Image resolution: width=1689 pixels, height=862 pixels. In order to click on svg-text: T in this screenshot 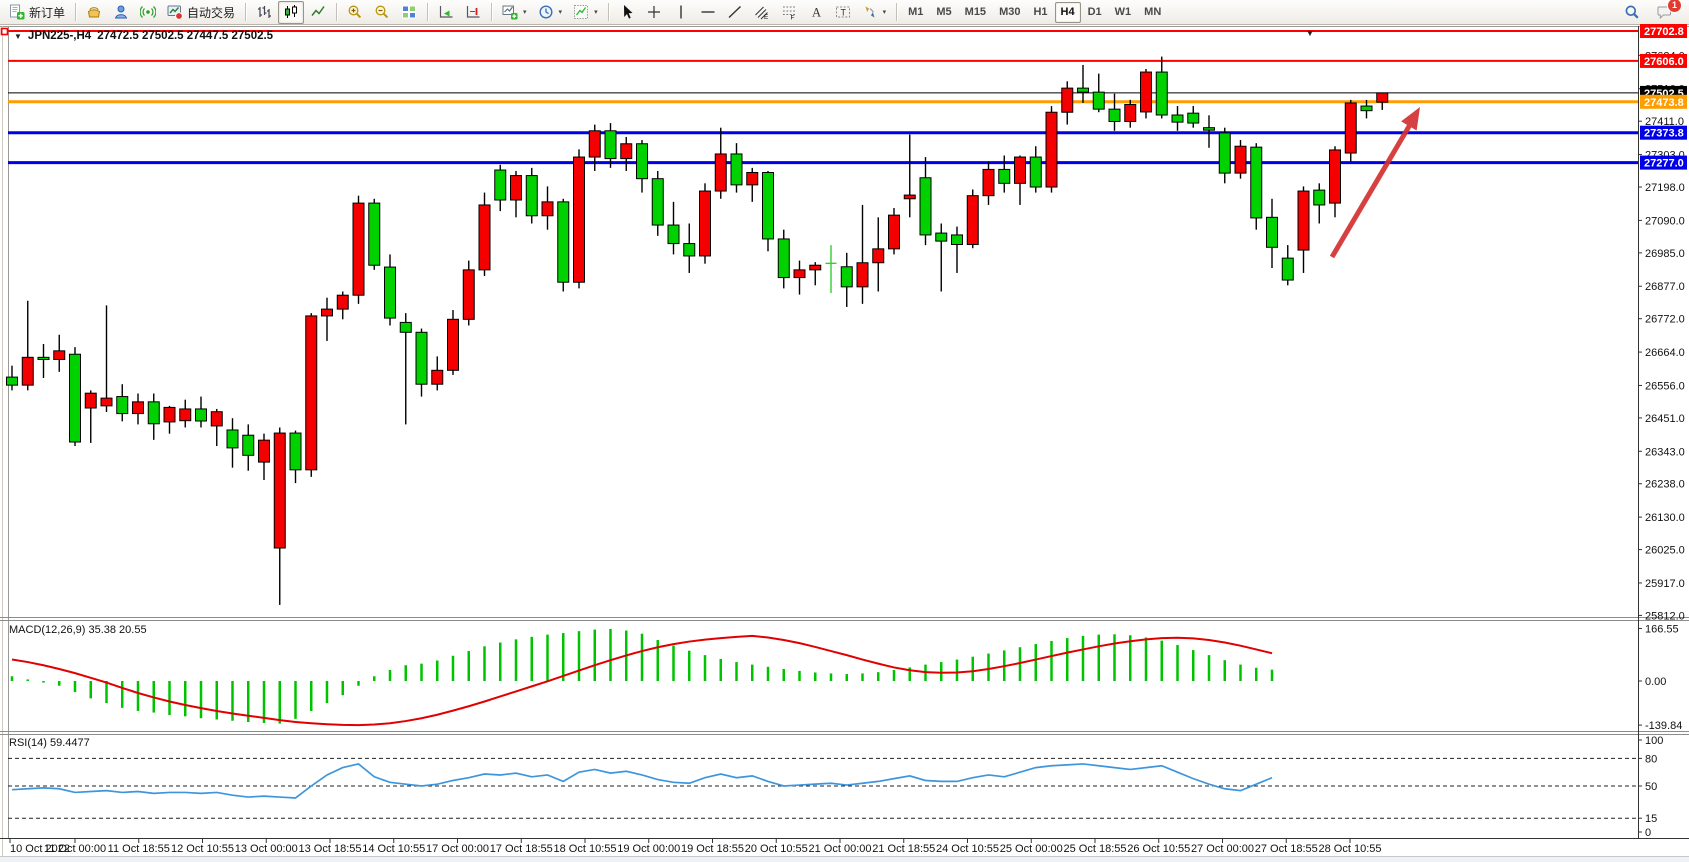, I will do `click(843, 13)`.